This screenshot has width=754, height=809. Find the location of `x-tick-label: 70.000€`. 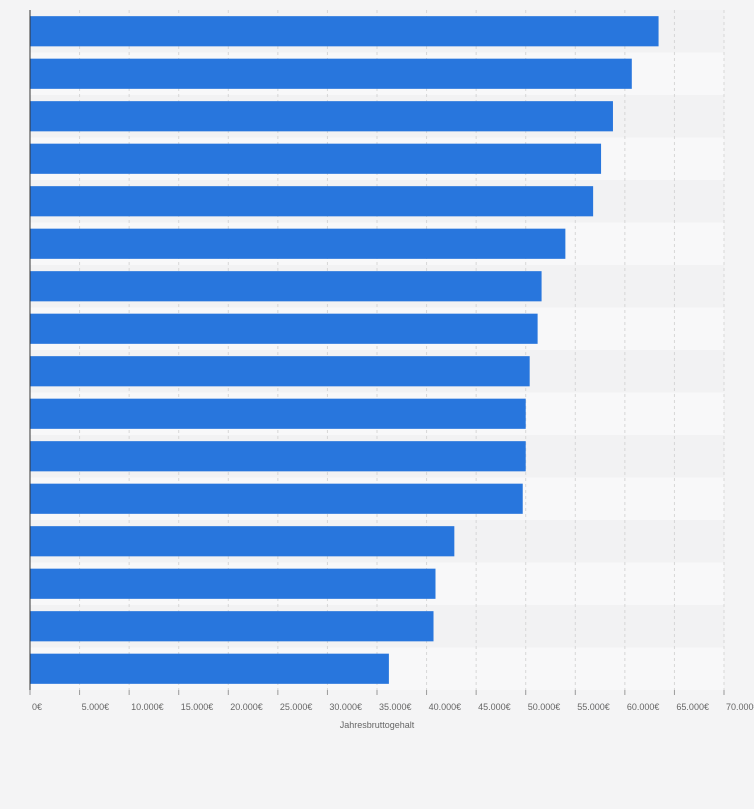

x-tick-label: 70.000€ is located at coordinates (740, 707).